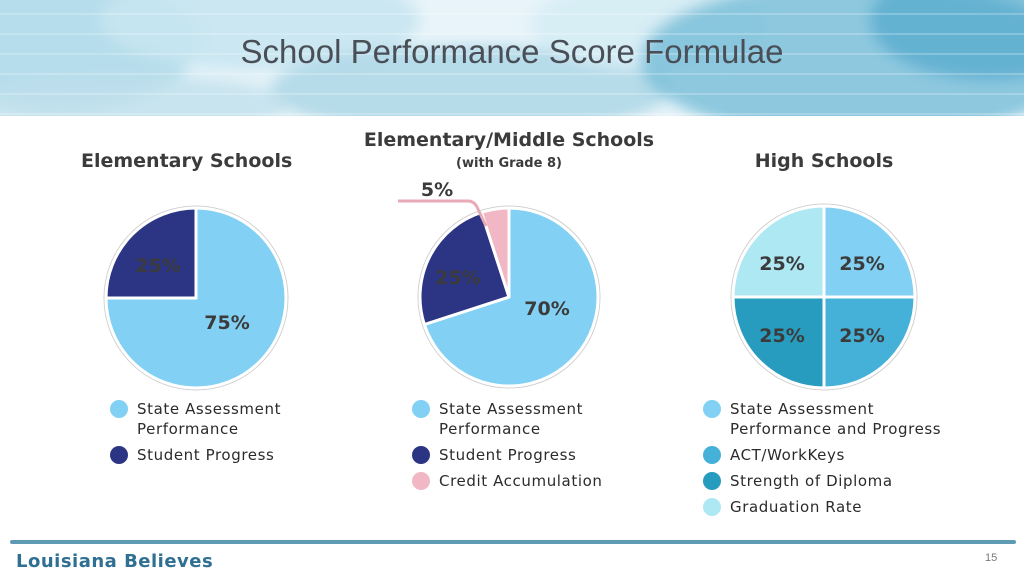 The image size is (1024, 576). What do you see at coordinates (443, 213) in the screenshot?
I see `callout-line` at bounding box center [443, 213].